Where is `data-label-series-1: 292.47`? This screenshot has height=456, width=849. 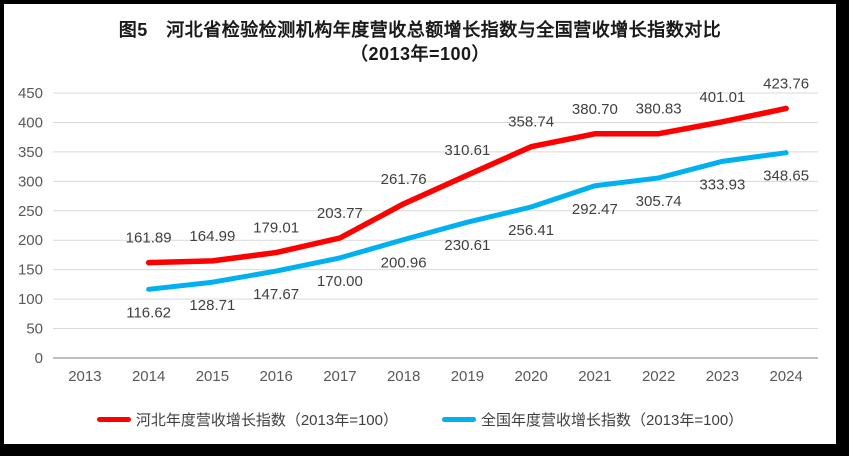 data-label-series-1: 292.47 is located at coordinates (595, 209).